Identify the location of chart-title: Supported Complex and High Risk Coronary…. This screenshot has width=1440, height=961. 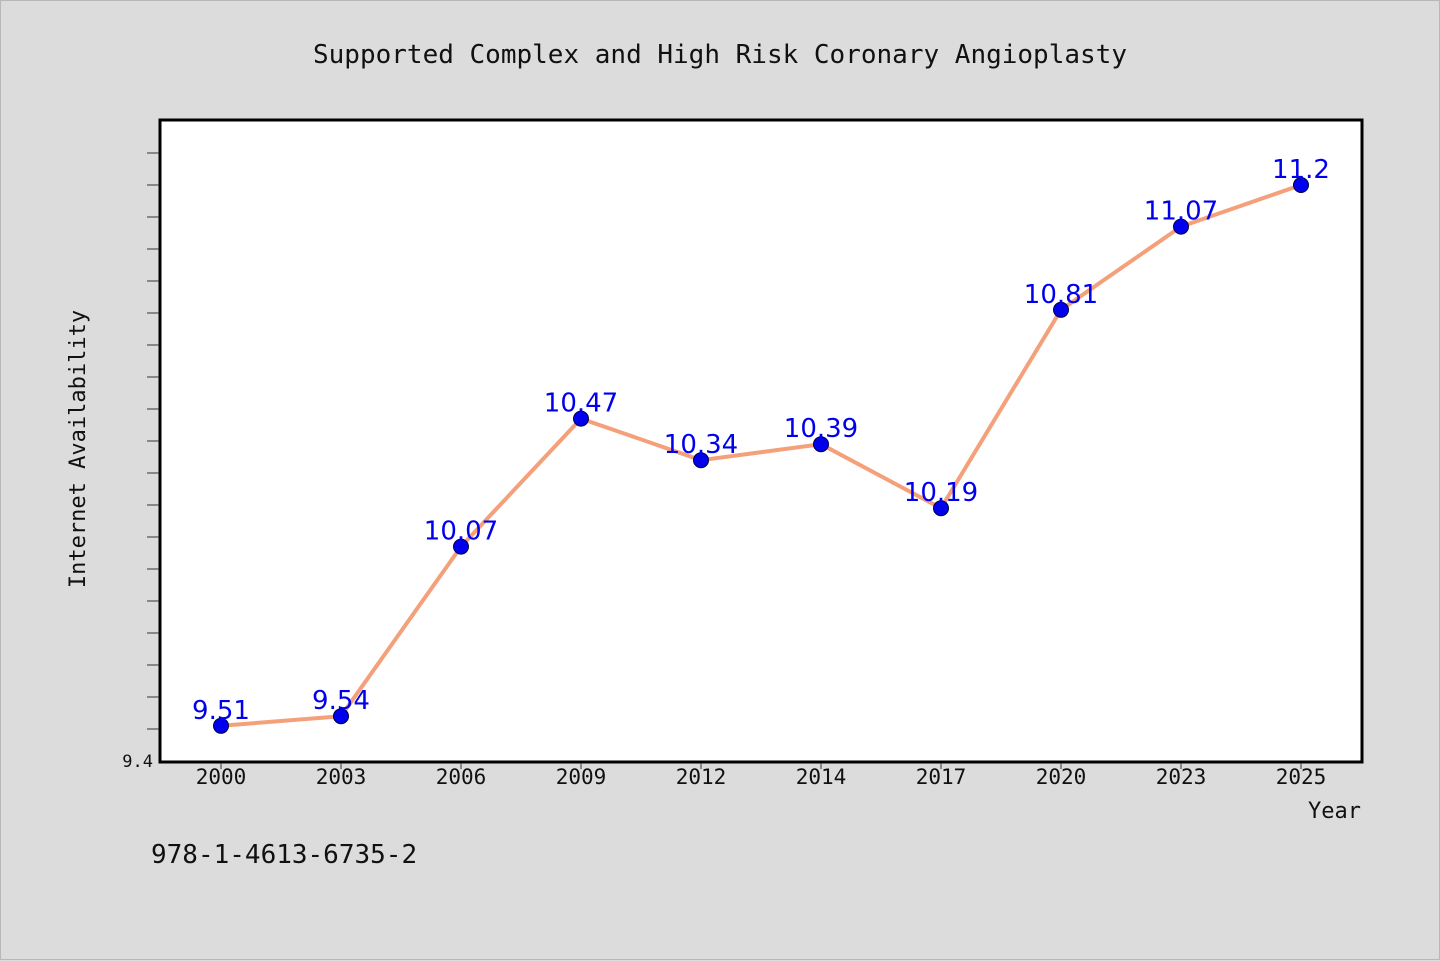
(720, 55).